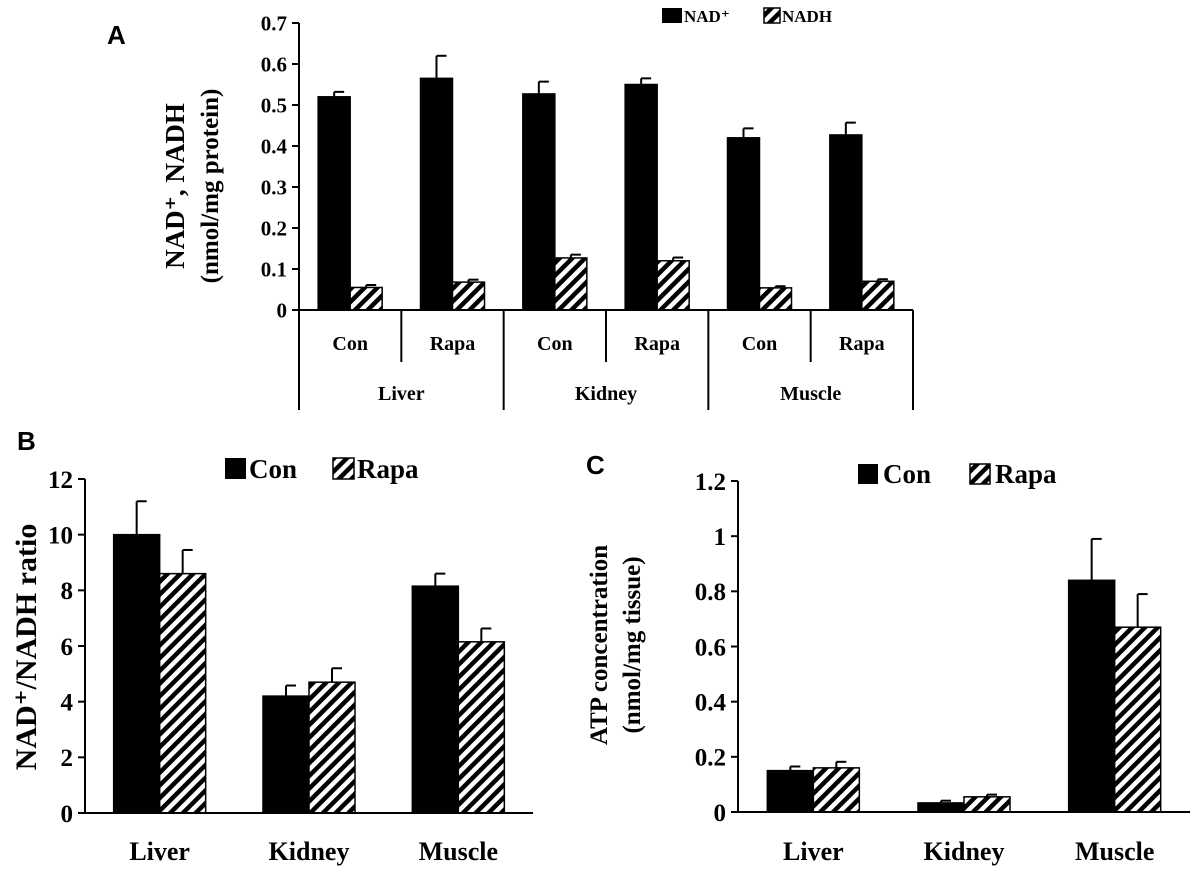 This screenshot has width=1198, height=872. Describe the element at coordinates (67, 647) in the screenshot. I see `y-tick-label: 6` at that location.